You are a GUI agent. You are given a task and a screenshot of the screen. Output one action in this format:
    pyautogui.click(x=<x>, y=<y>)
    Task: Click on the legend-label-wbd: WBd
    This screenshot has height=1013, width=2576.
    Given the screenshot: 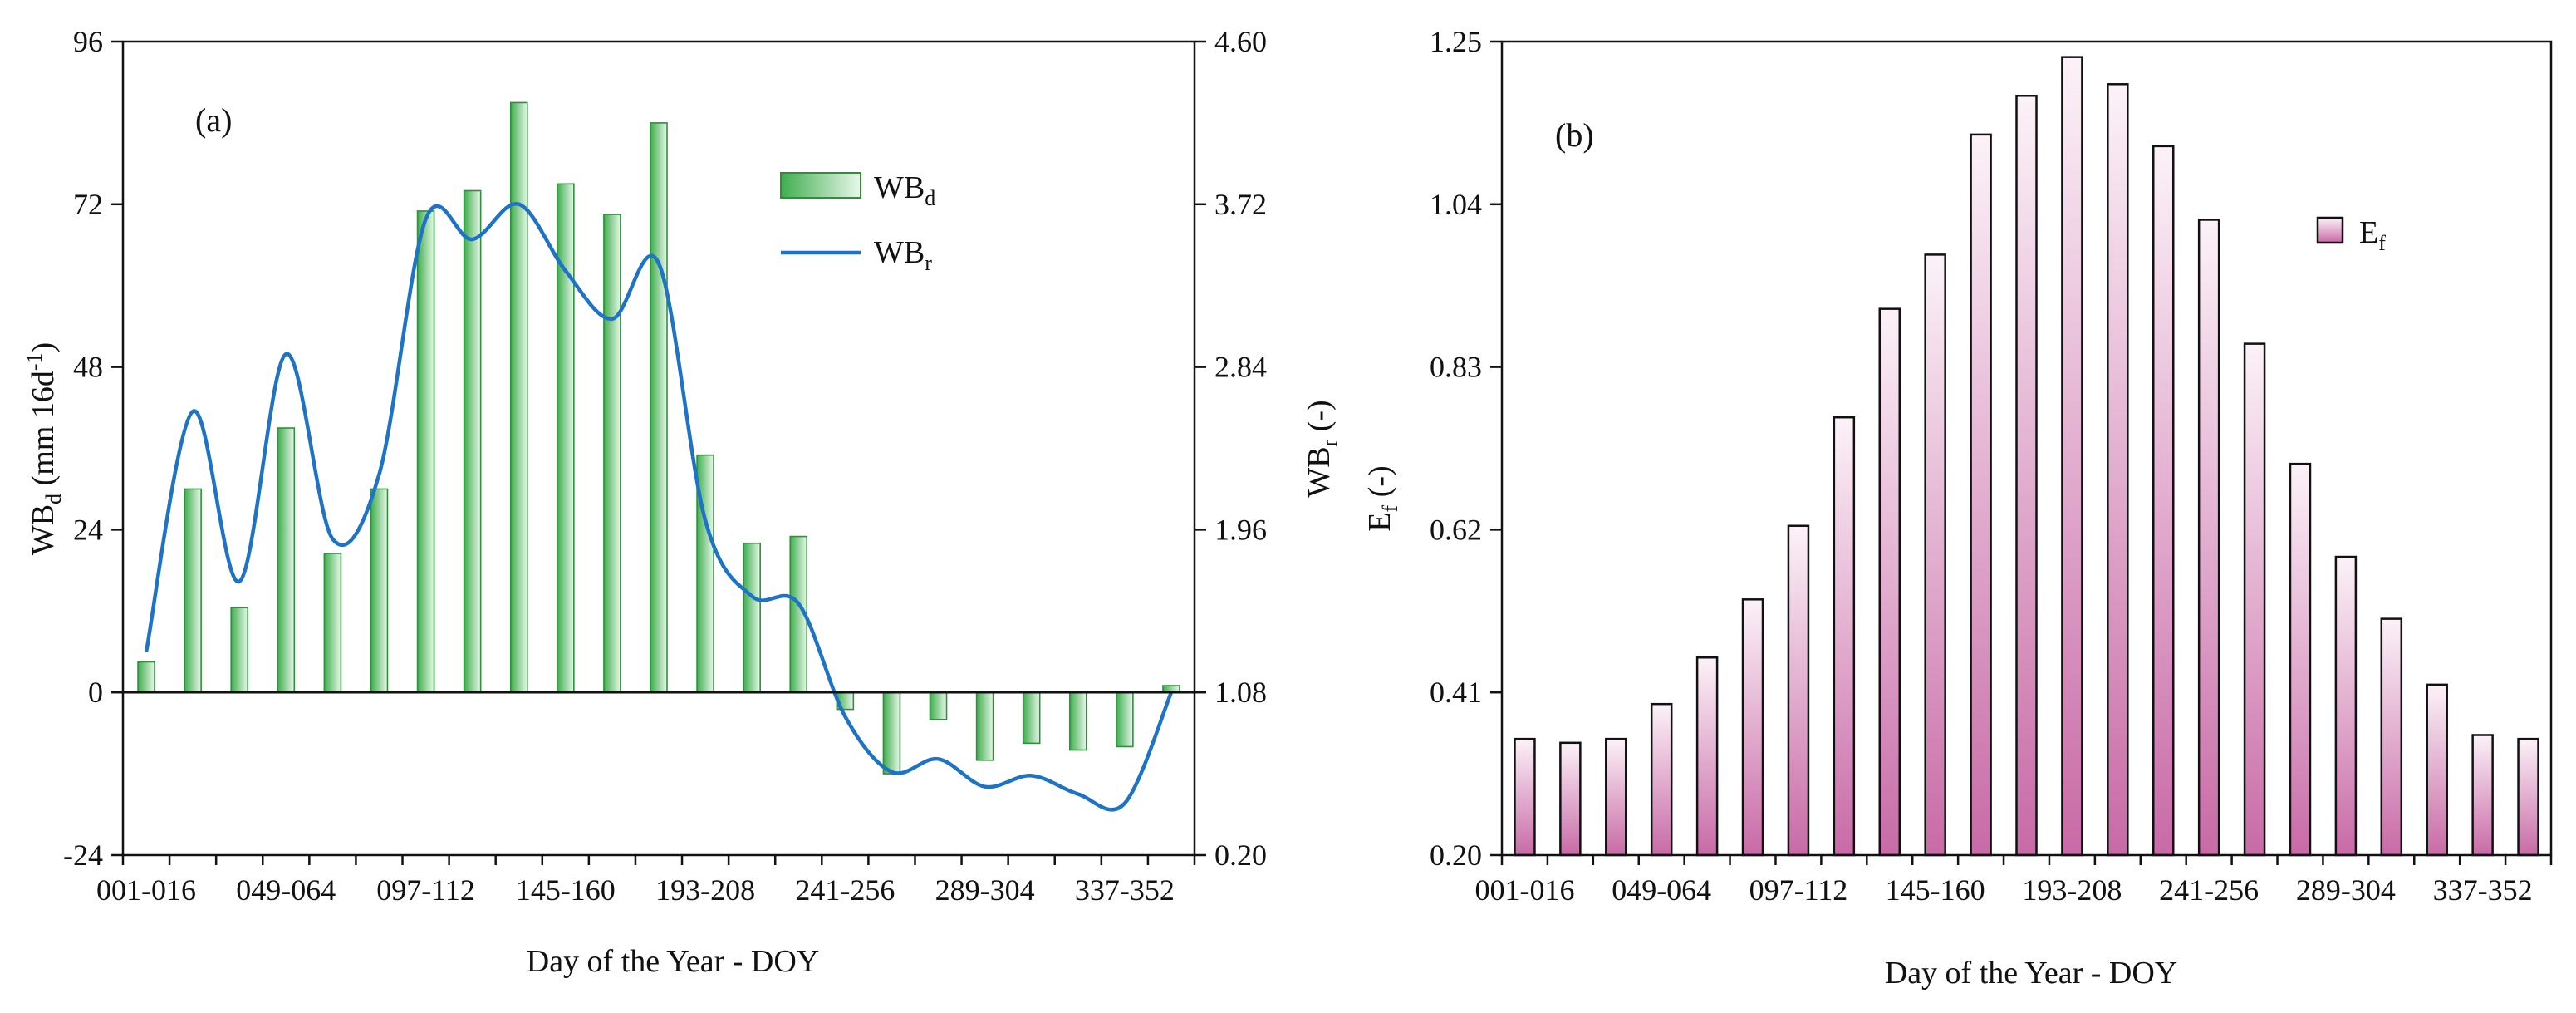 What is the action you would take?
    pyautogui.click(x=904, y=190)
    